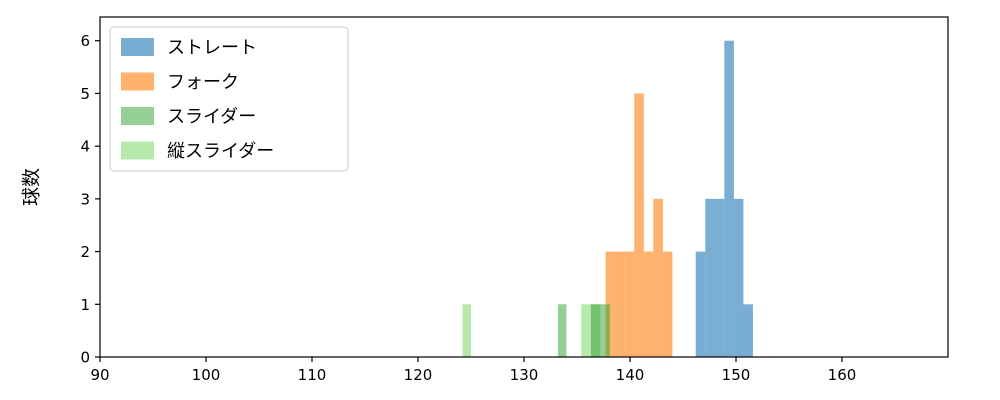 Image resolution: width=1000 pixels, height=400 pixels. I want to click on x-axis-tick-label: 130, so click(524, 375).